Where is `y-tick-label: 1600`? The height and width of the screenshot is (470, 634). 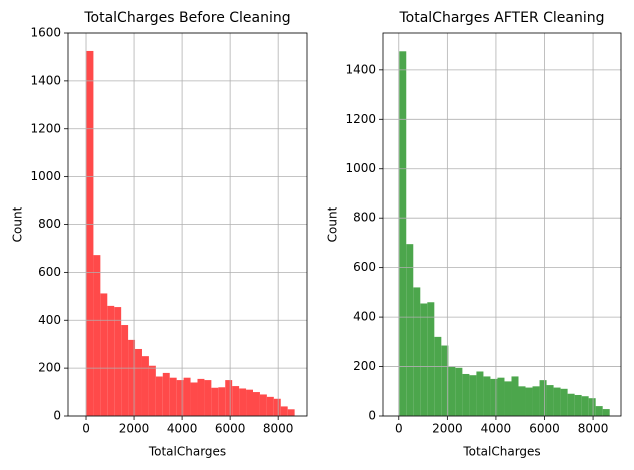
y-tick-label: 1600 is located at coordinates (45, 33).